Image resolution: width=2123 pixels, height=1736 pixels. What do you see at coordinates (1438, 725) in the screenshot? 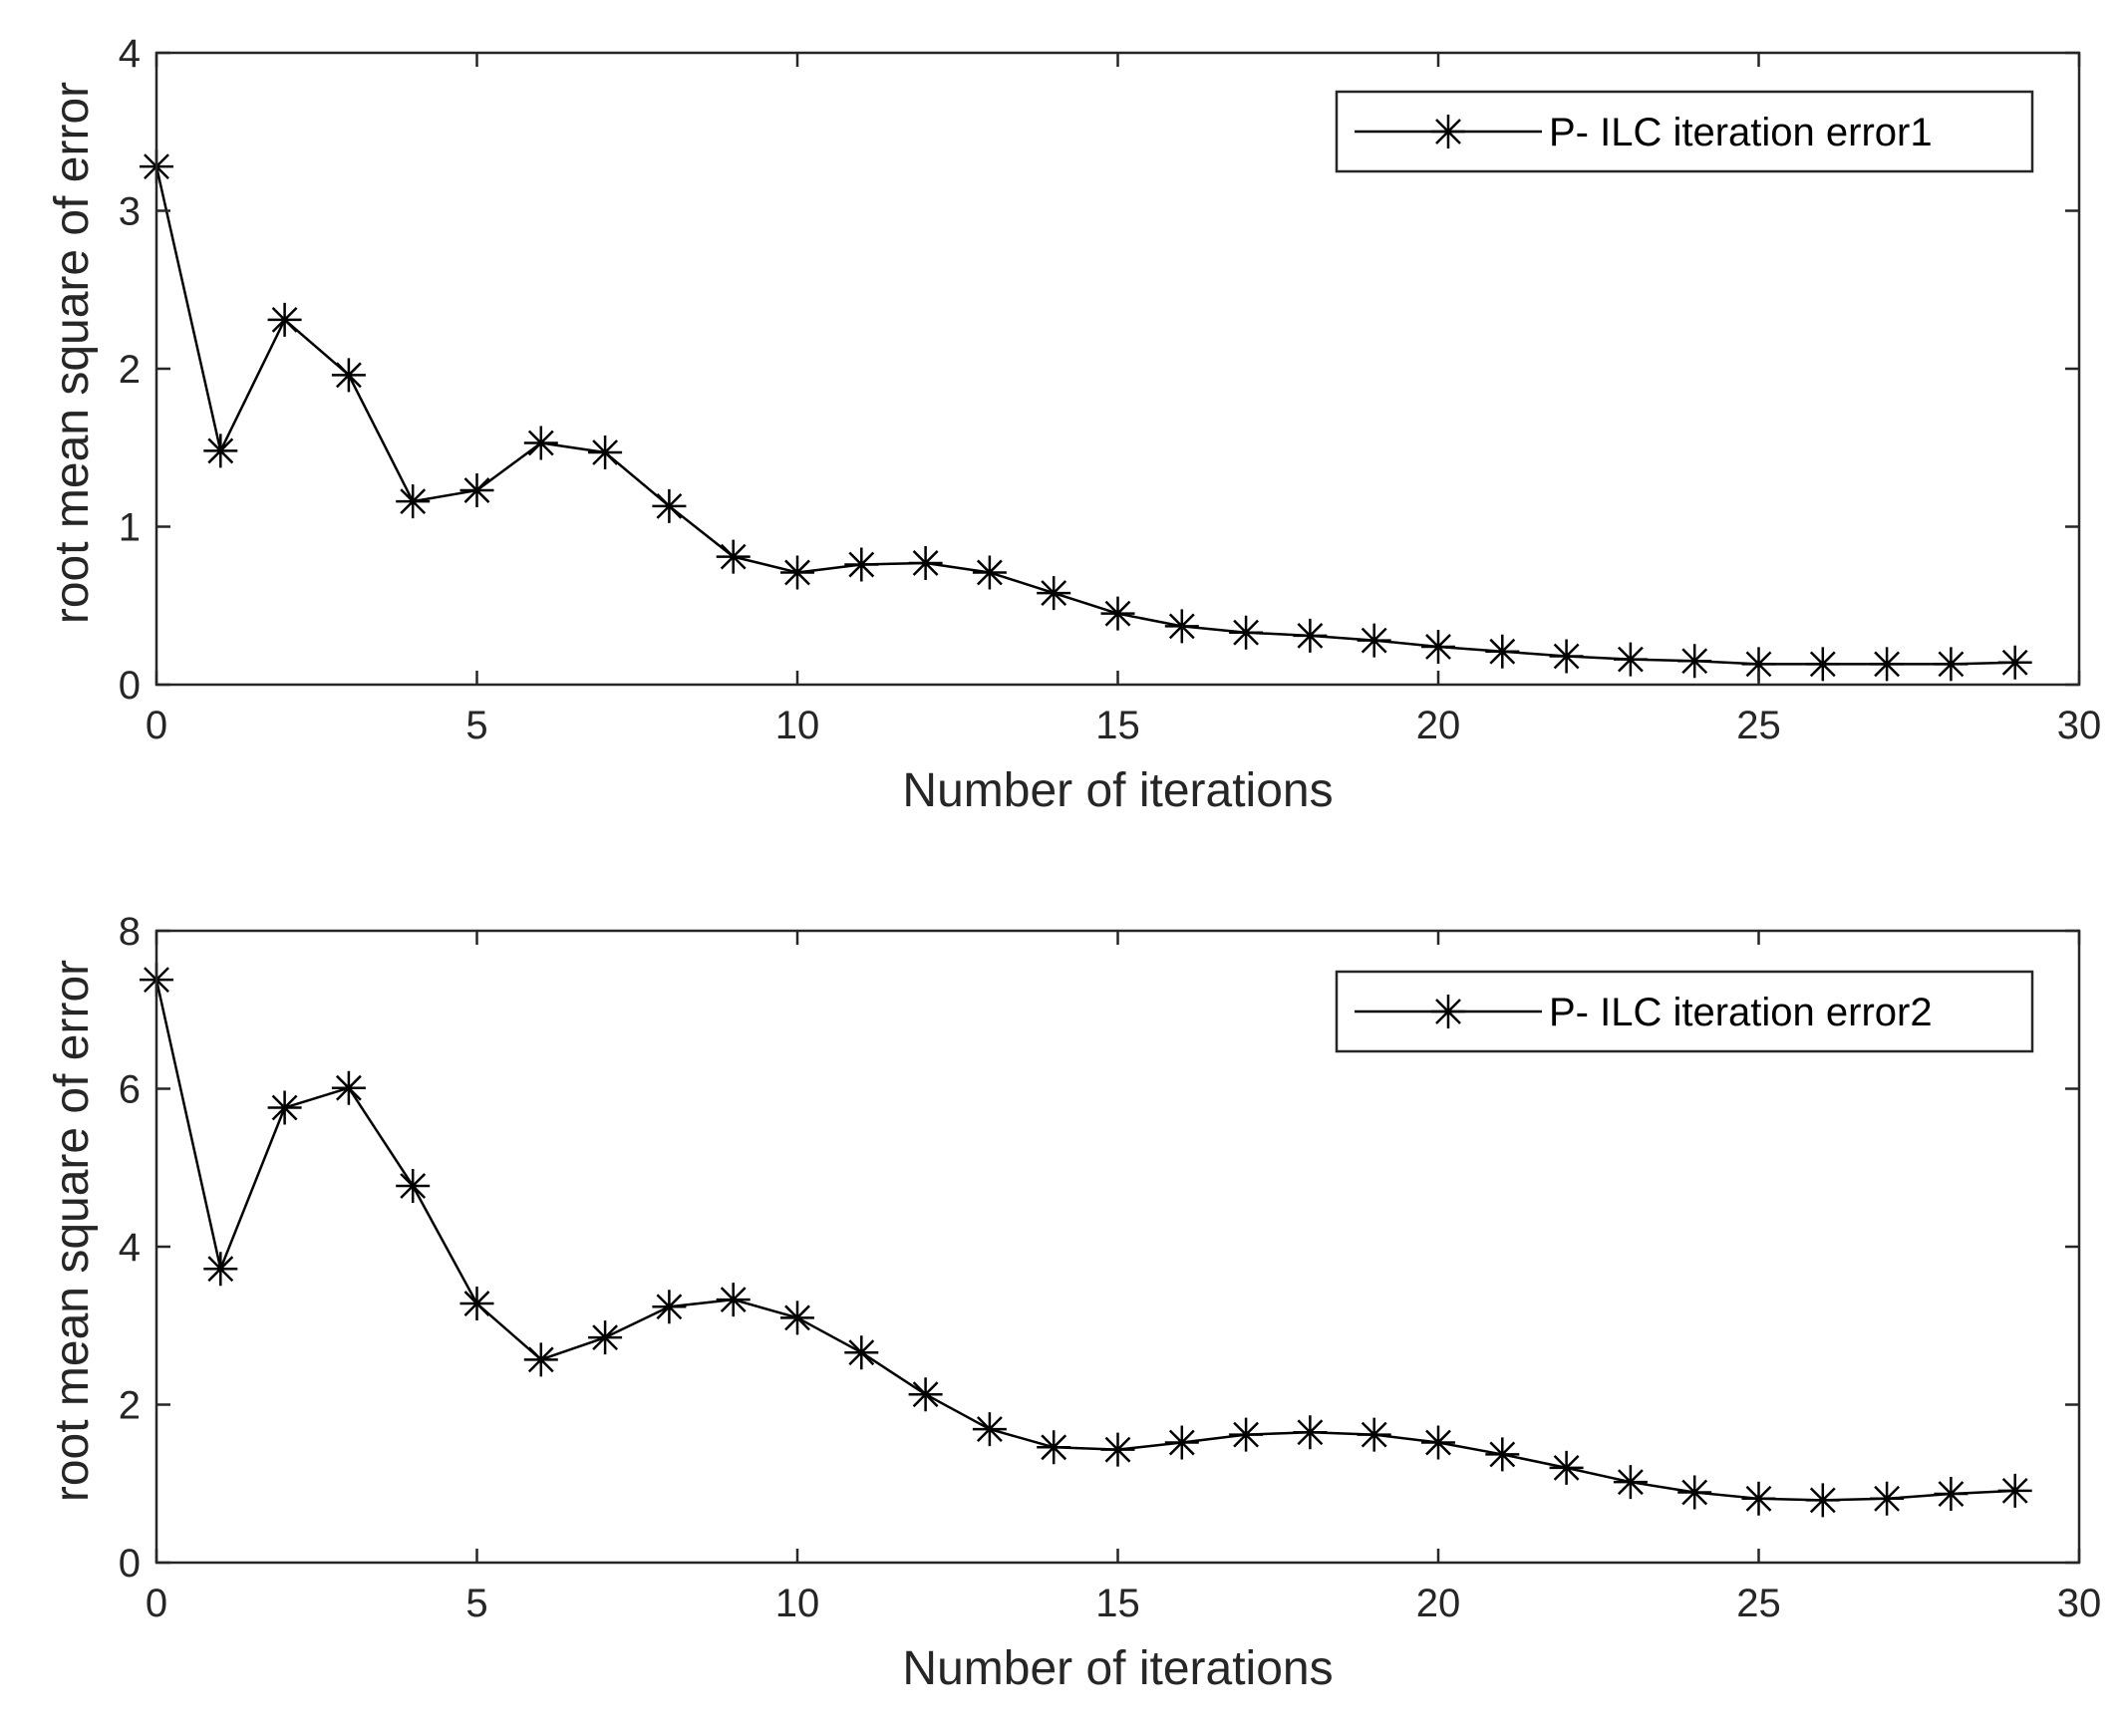
I see `top-x-tick-label-4: 20` at bounding box center [1438, 725].